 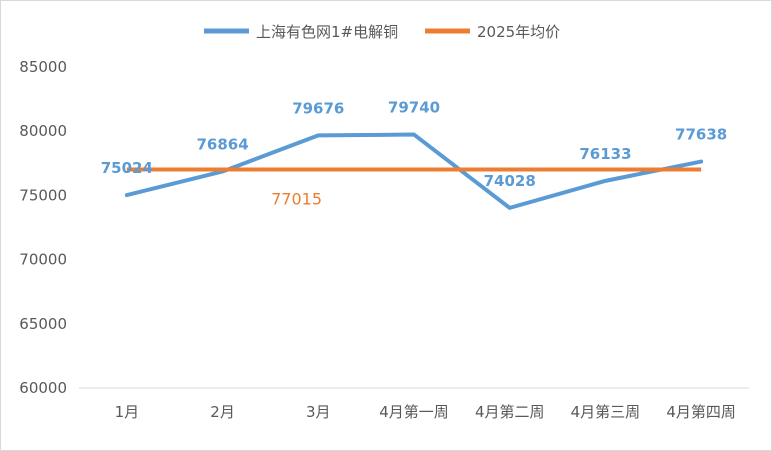 I want to click on x-tick-label: 4月第三周, so click(x=606, y=412).